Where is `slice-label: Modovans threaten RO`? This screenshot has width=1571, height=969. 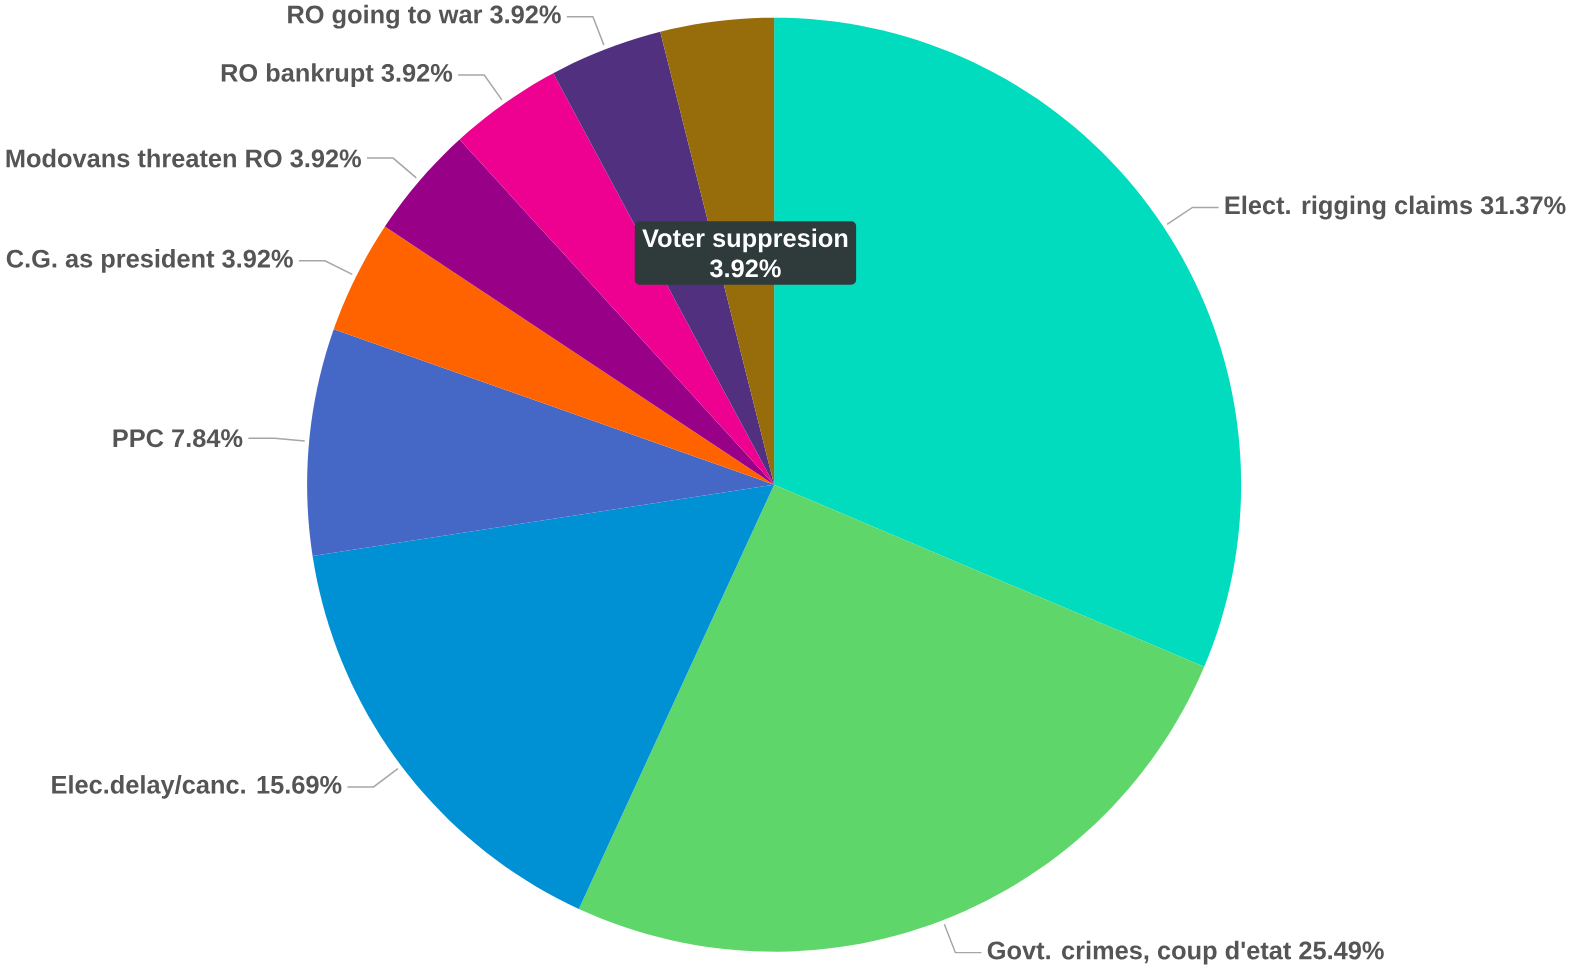 slice-label: Modovans threaten RO is located at coordinates (144, 158).